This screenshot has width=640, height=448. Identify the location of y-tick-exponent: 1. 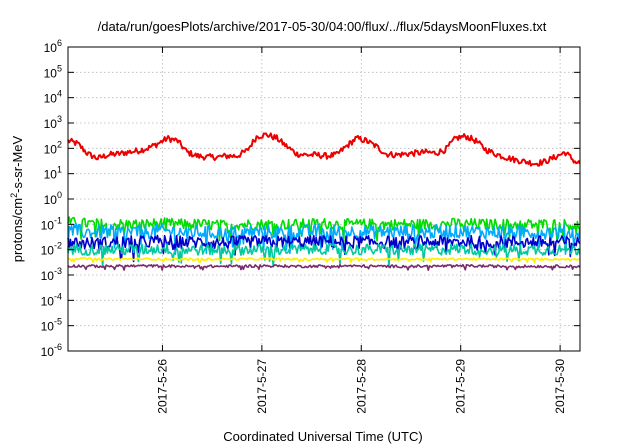
(59, 170).